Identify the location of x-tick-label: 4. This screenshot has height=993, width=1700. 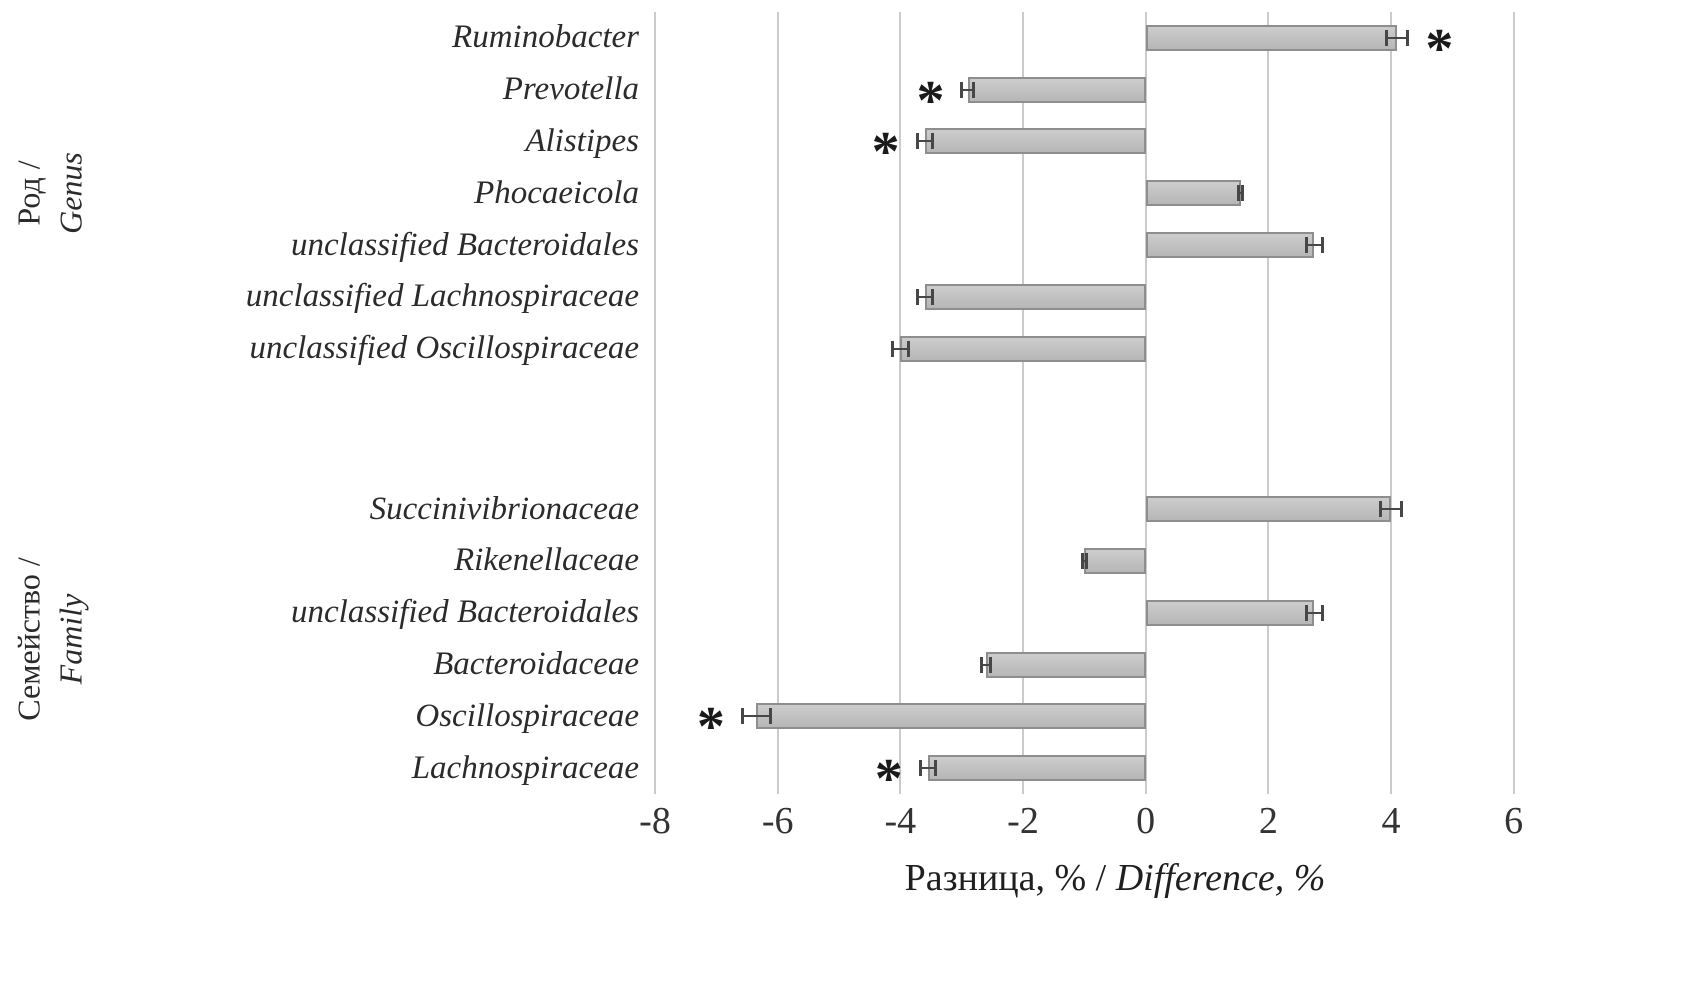
(1391, 821).